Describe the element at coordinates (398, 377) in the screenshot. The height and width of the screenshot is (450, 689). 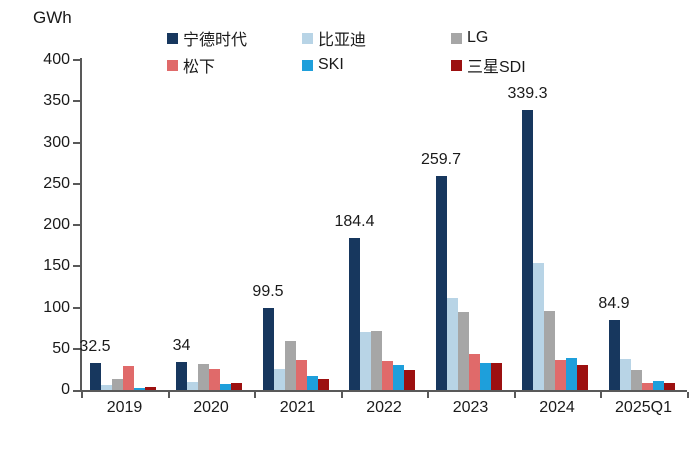
I see `bar-ski-2022` at that location.